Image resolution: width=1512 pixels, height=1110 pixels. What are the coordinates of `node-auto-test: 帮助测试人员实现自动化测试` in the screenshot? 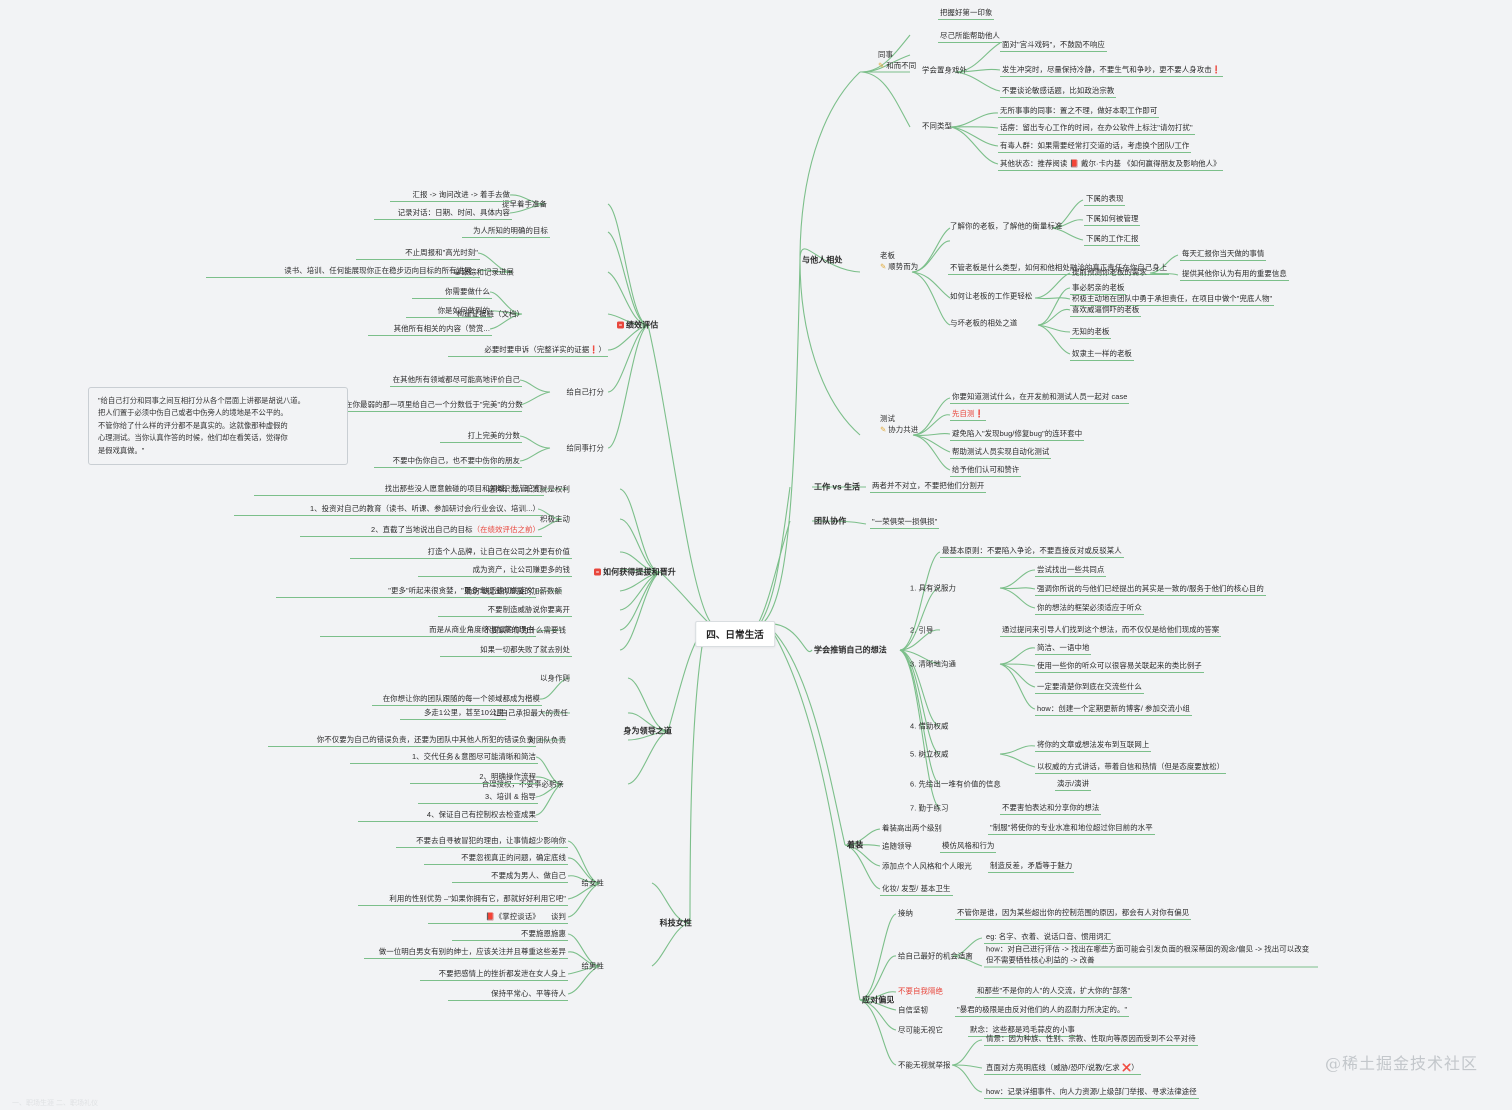 It's located at (1001, 452).